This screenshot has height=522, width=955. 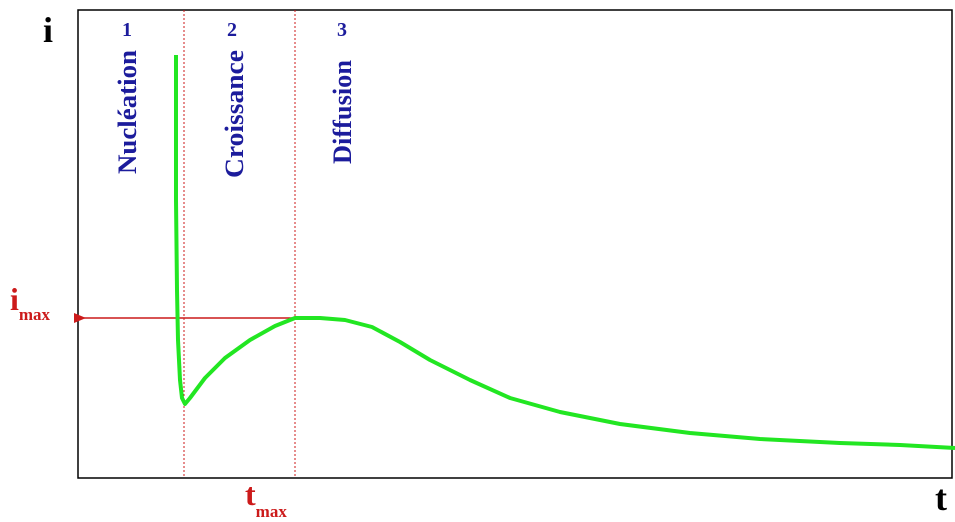 I want to click on imax-label: imax, so click(x=30, y=302).